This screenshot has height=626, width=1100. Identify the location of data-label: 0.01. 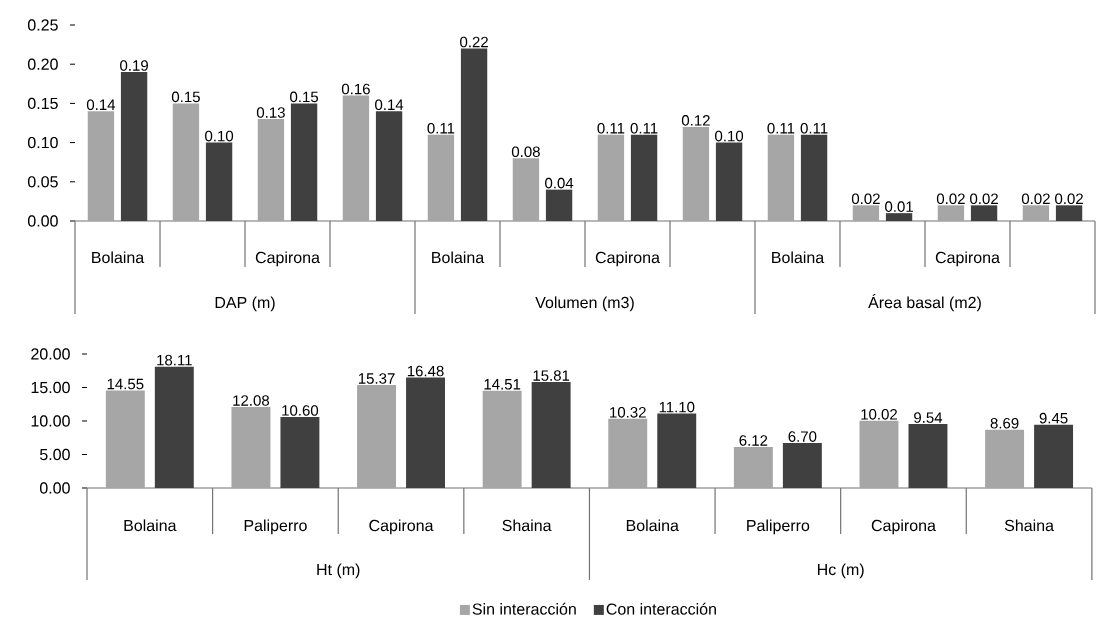
(899, 206).